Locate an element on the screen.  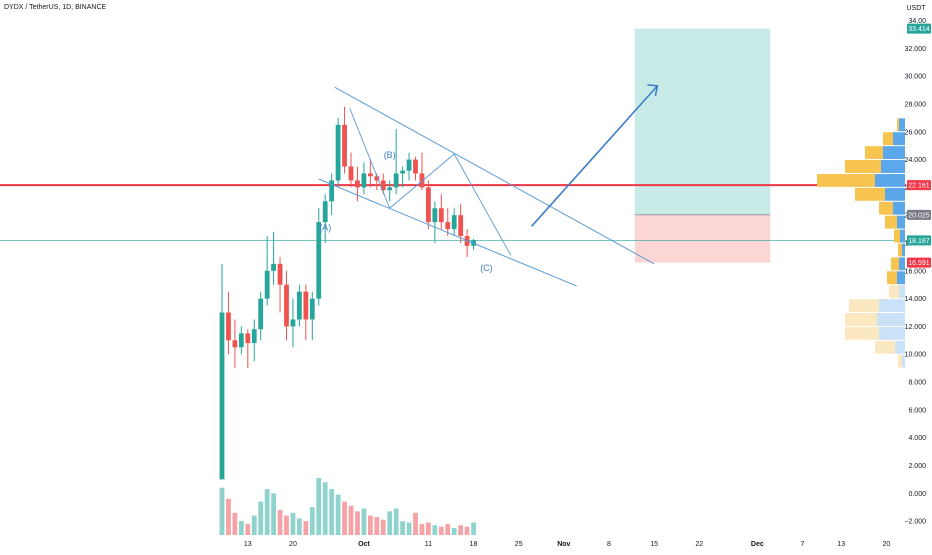
time-tick-label: Dec is located at coordinates (757, 544).